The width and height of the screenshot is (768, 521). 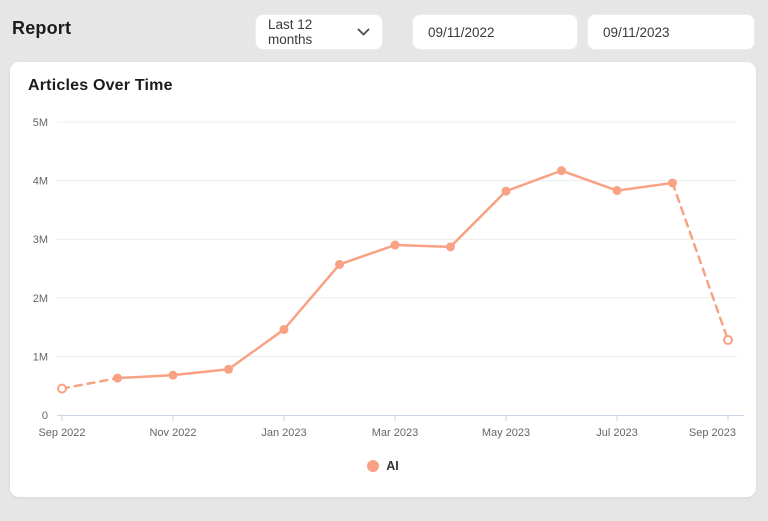 What do you see at coordinates (319, 32) in the screenshot?
I see `date-range-select: Last 12 months` at bounding box center [319, 32].